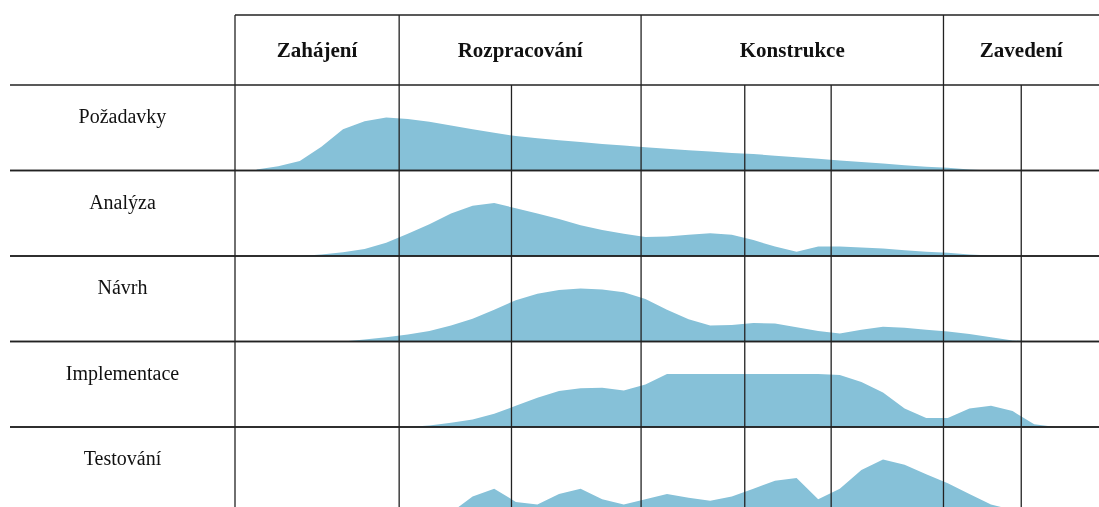  Describe the element at coordinates (1021, 50) in the screenshot. I see `text: Zavedení` at that location.